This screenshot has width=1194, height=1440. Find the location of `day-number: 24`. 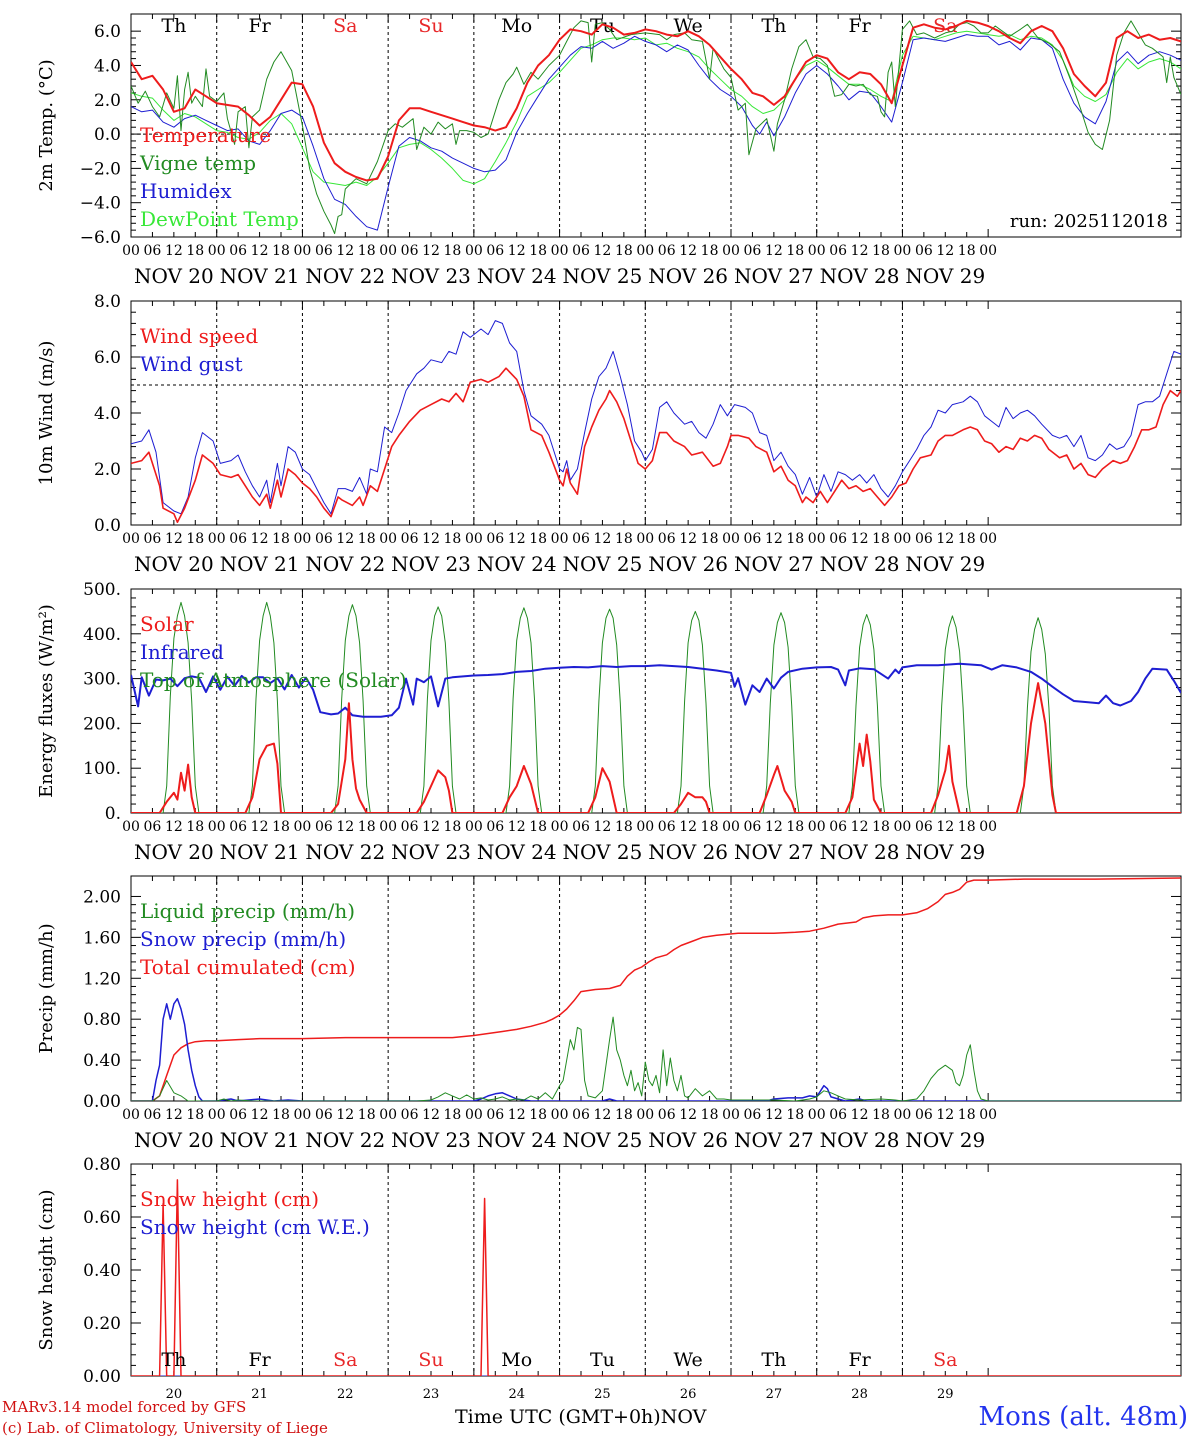

day-number: 24 is located at coordinates (516, 1394).